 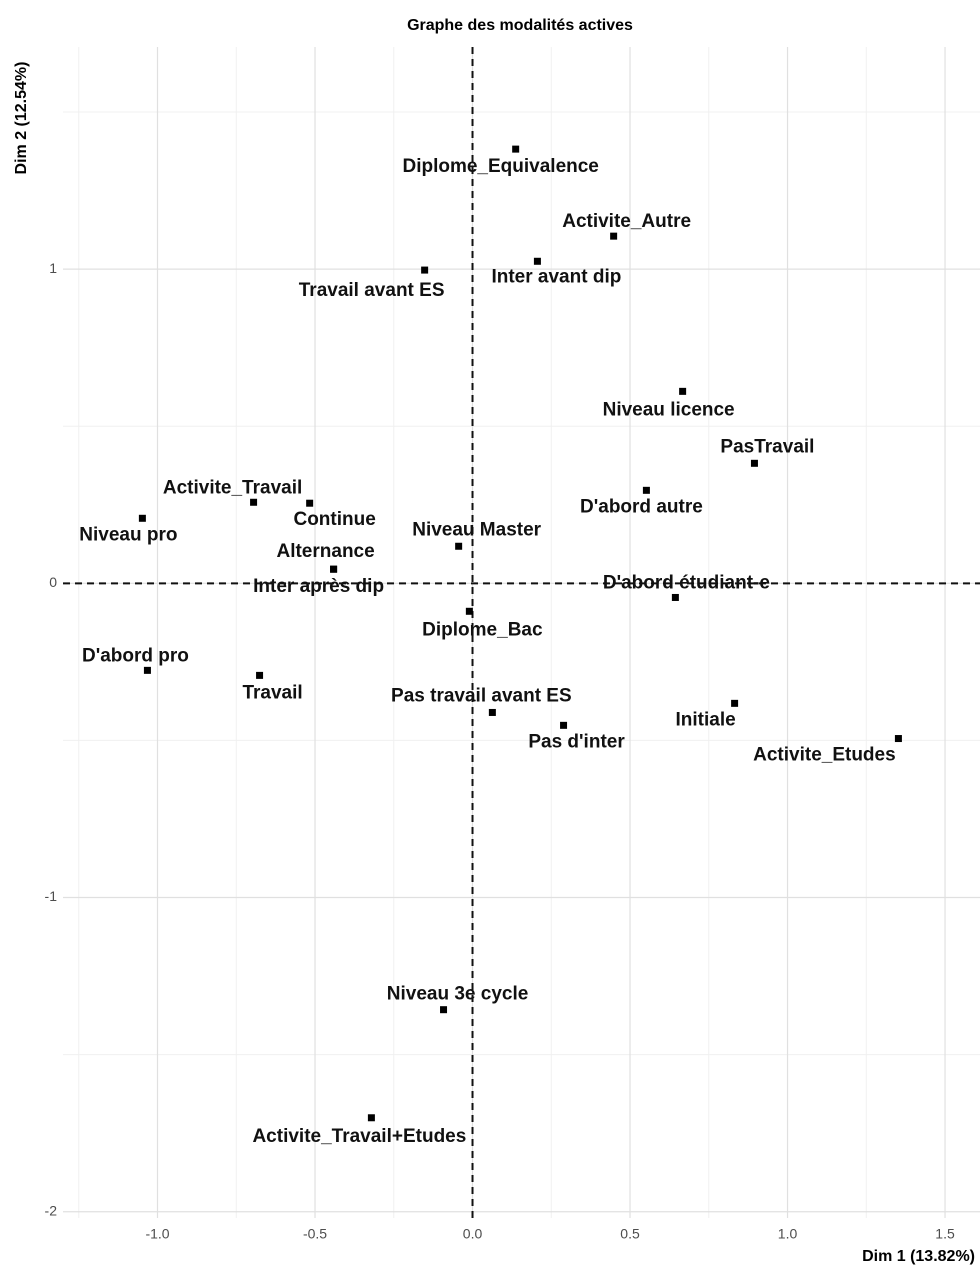 What do you see at coordinates (53, 582) in the screenshot?
I see `y-tick-label: 0` at bounding box center [53, 582].